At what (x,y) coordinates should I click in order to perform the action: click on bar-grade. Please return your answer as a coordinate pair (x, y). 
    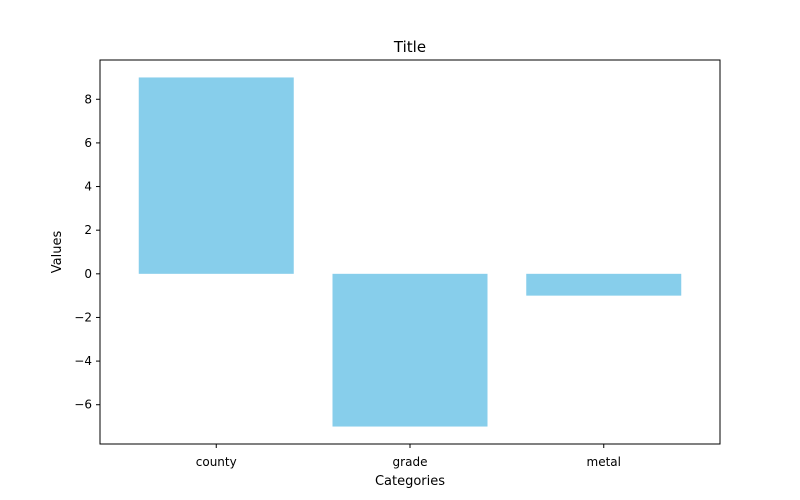
    Looking at the image, I should click on (410, 350).